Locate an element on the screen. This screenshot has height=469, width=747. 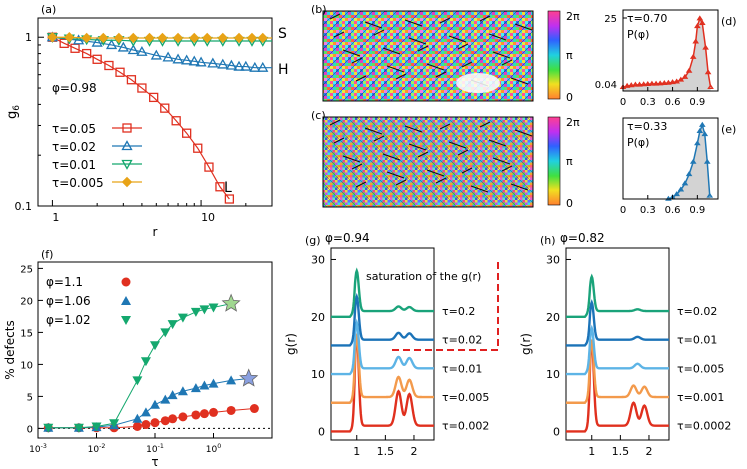
panel-a-legend-label: τ=0.05 is located at coordinates (74, 129).